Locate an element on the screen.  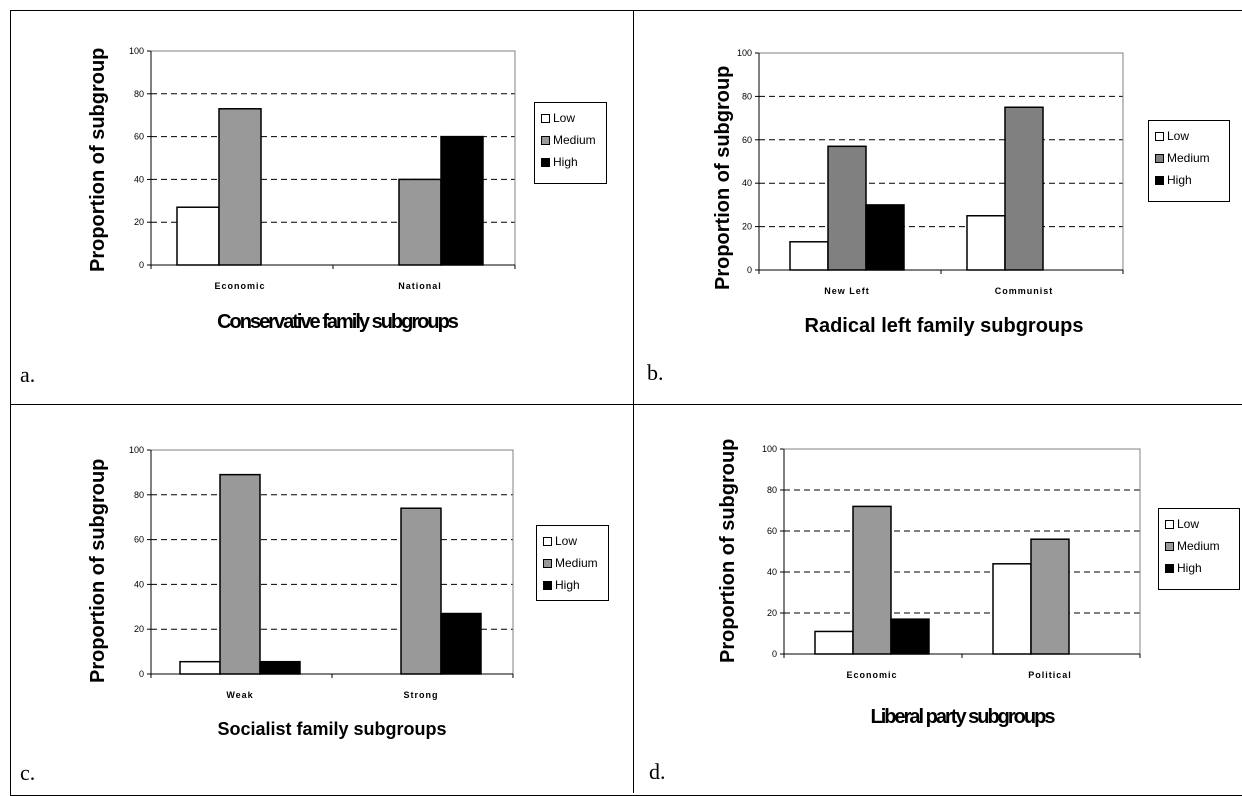
bar-high-weak is located at coordinates (280, 667).